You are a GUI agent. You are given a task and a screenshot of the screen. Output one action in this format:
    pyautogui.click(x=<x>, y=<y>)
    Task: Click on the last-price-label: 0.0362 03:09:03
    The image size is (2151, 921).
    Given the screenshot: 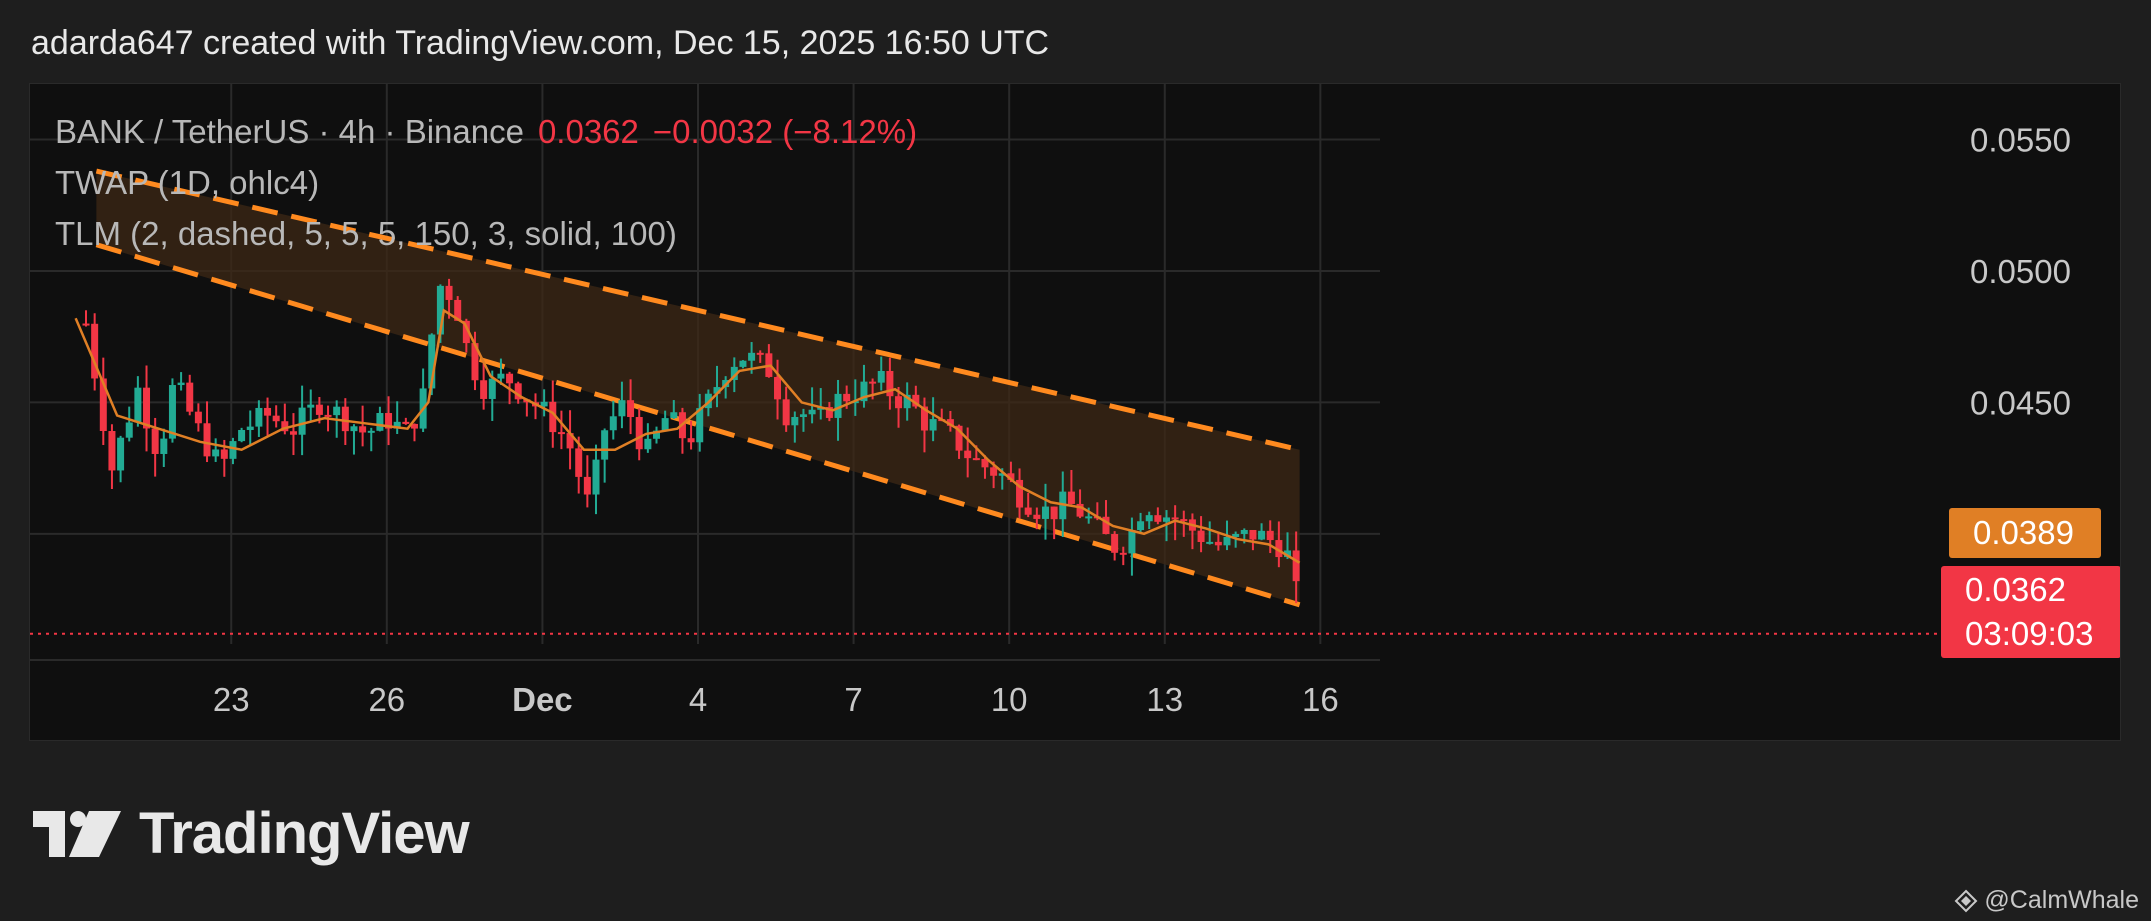 What is the action you would take?
    pyautogui.click(x=2030, y=612)
    